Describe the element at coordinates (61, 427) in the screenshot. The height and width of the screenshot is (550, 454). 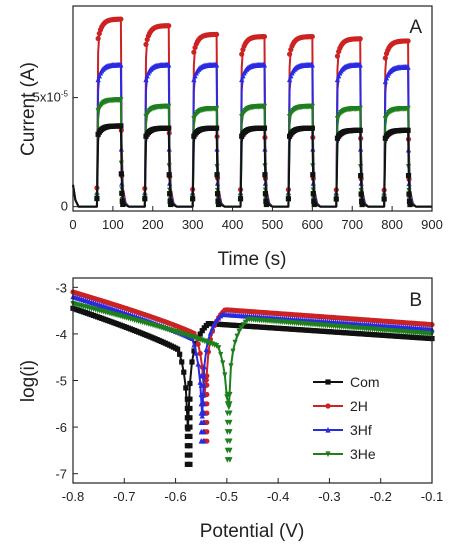
I see `panel-b-y-tick-label: -6` at that location.